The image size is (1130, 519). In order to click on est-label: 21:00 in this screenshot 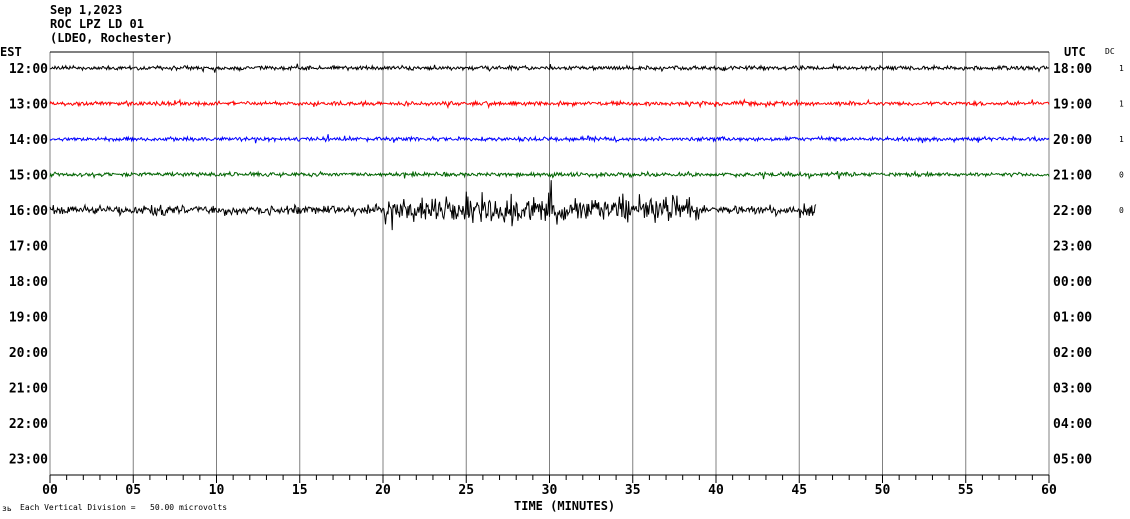, I will do `click(28, 389)`.